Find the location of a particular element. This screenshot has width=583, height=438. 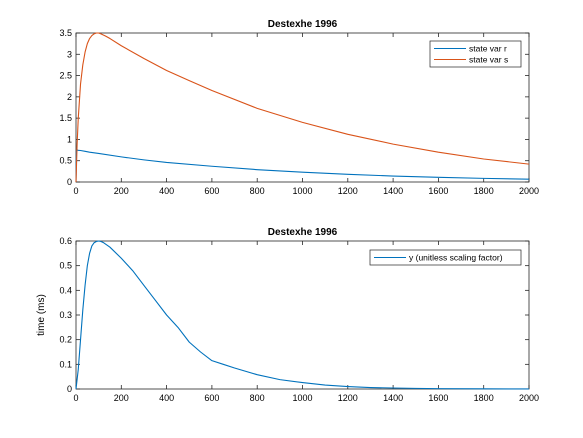

y-tick-label: 1.5 is located at coordinates (65, 118).